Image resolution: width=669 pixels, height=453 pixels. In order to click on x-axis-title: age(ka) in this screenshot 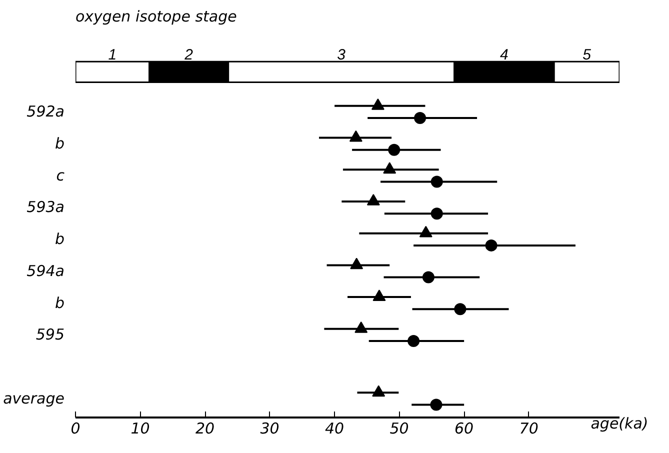, I will do `click(619, 423)`.